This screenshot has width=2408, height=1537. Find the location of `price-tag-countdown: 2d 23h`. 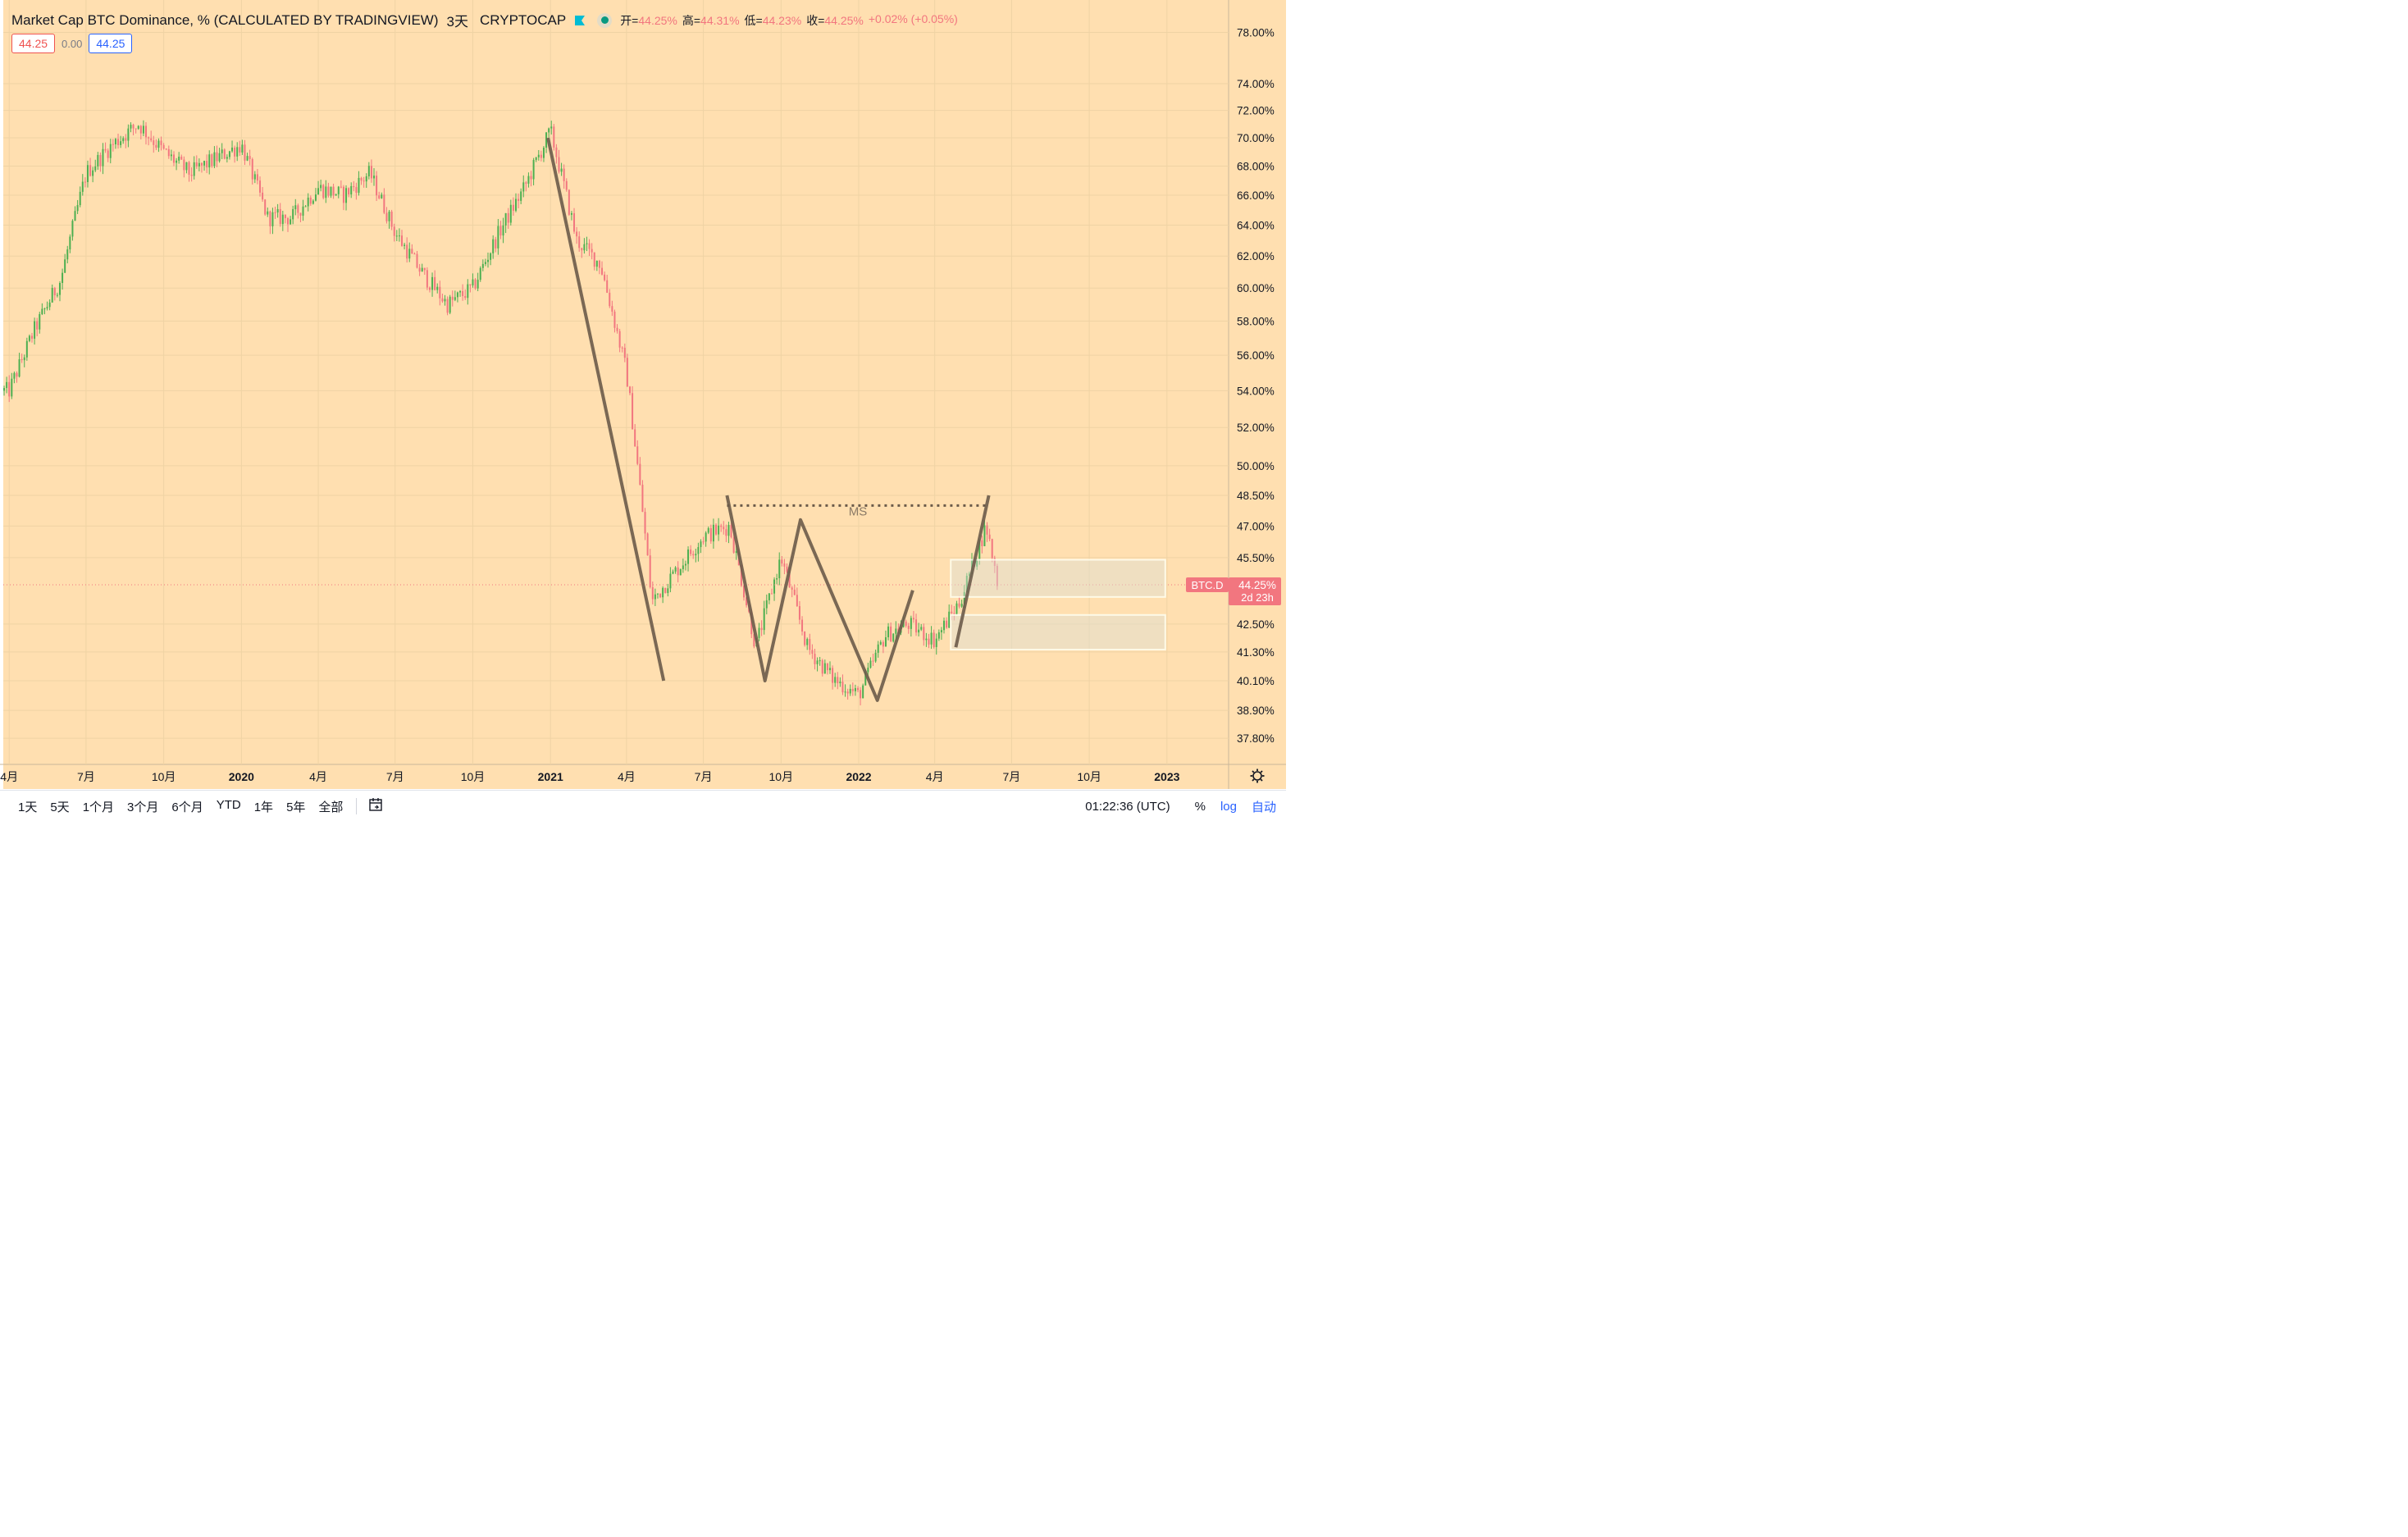

price-tag-countdown: 2d 23h is located at coordinates (1257, 597).